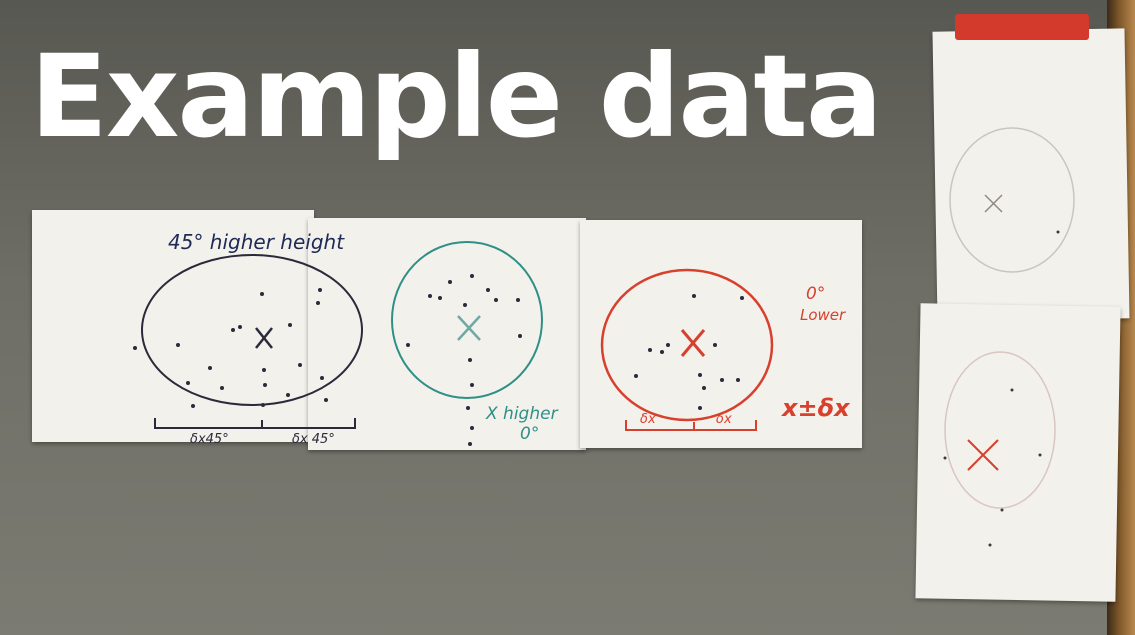 Image resolution: width=1135 pixels, height=635 pixels. Describe the element at coordinates (522, 414) in the screenshot. I see `sheet2-label-line1: X higher` at that location.